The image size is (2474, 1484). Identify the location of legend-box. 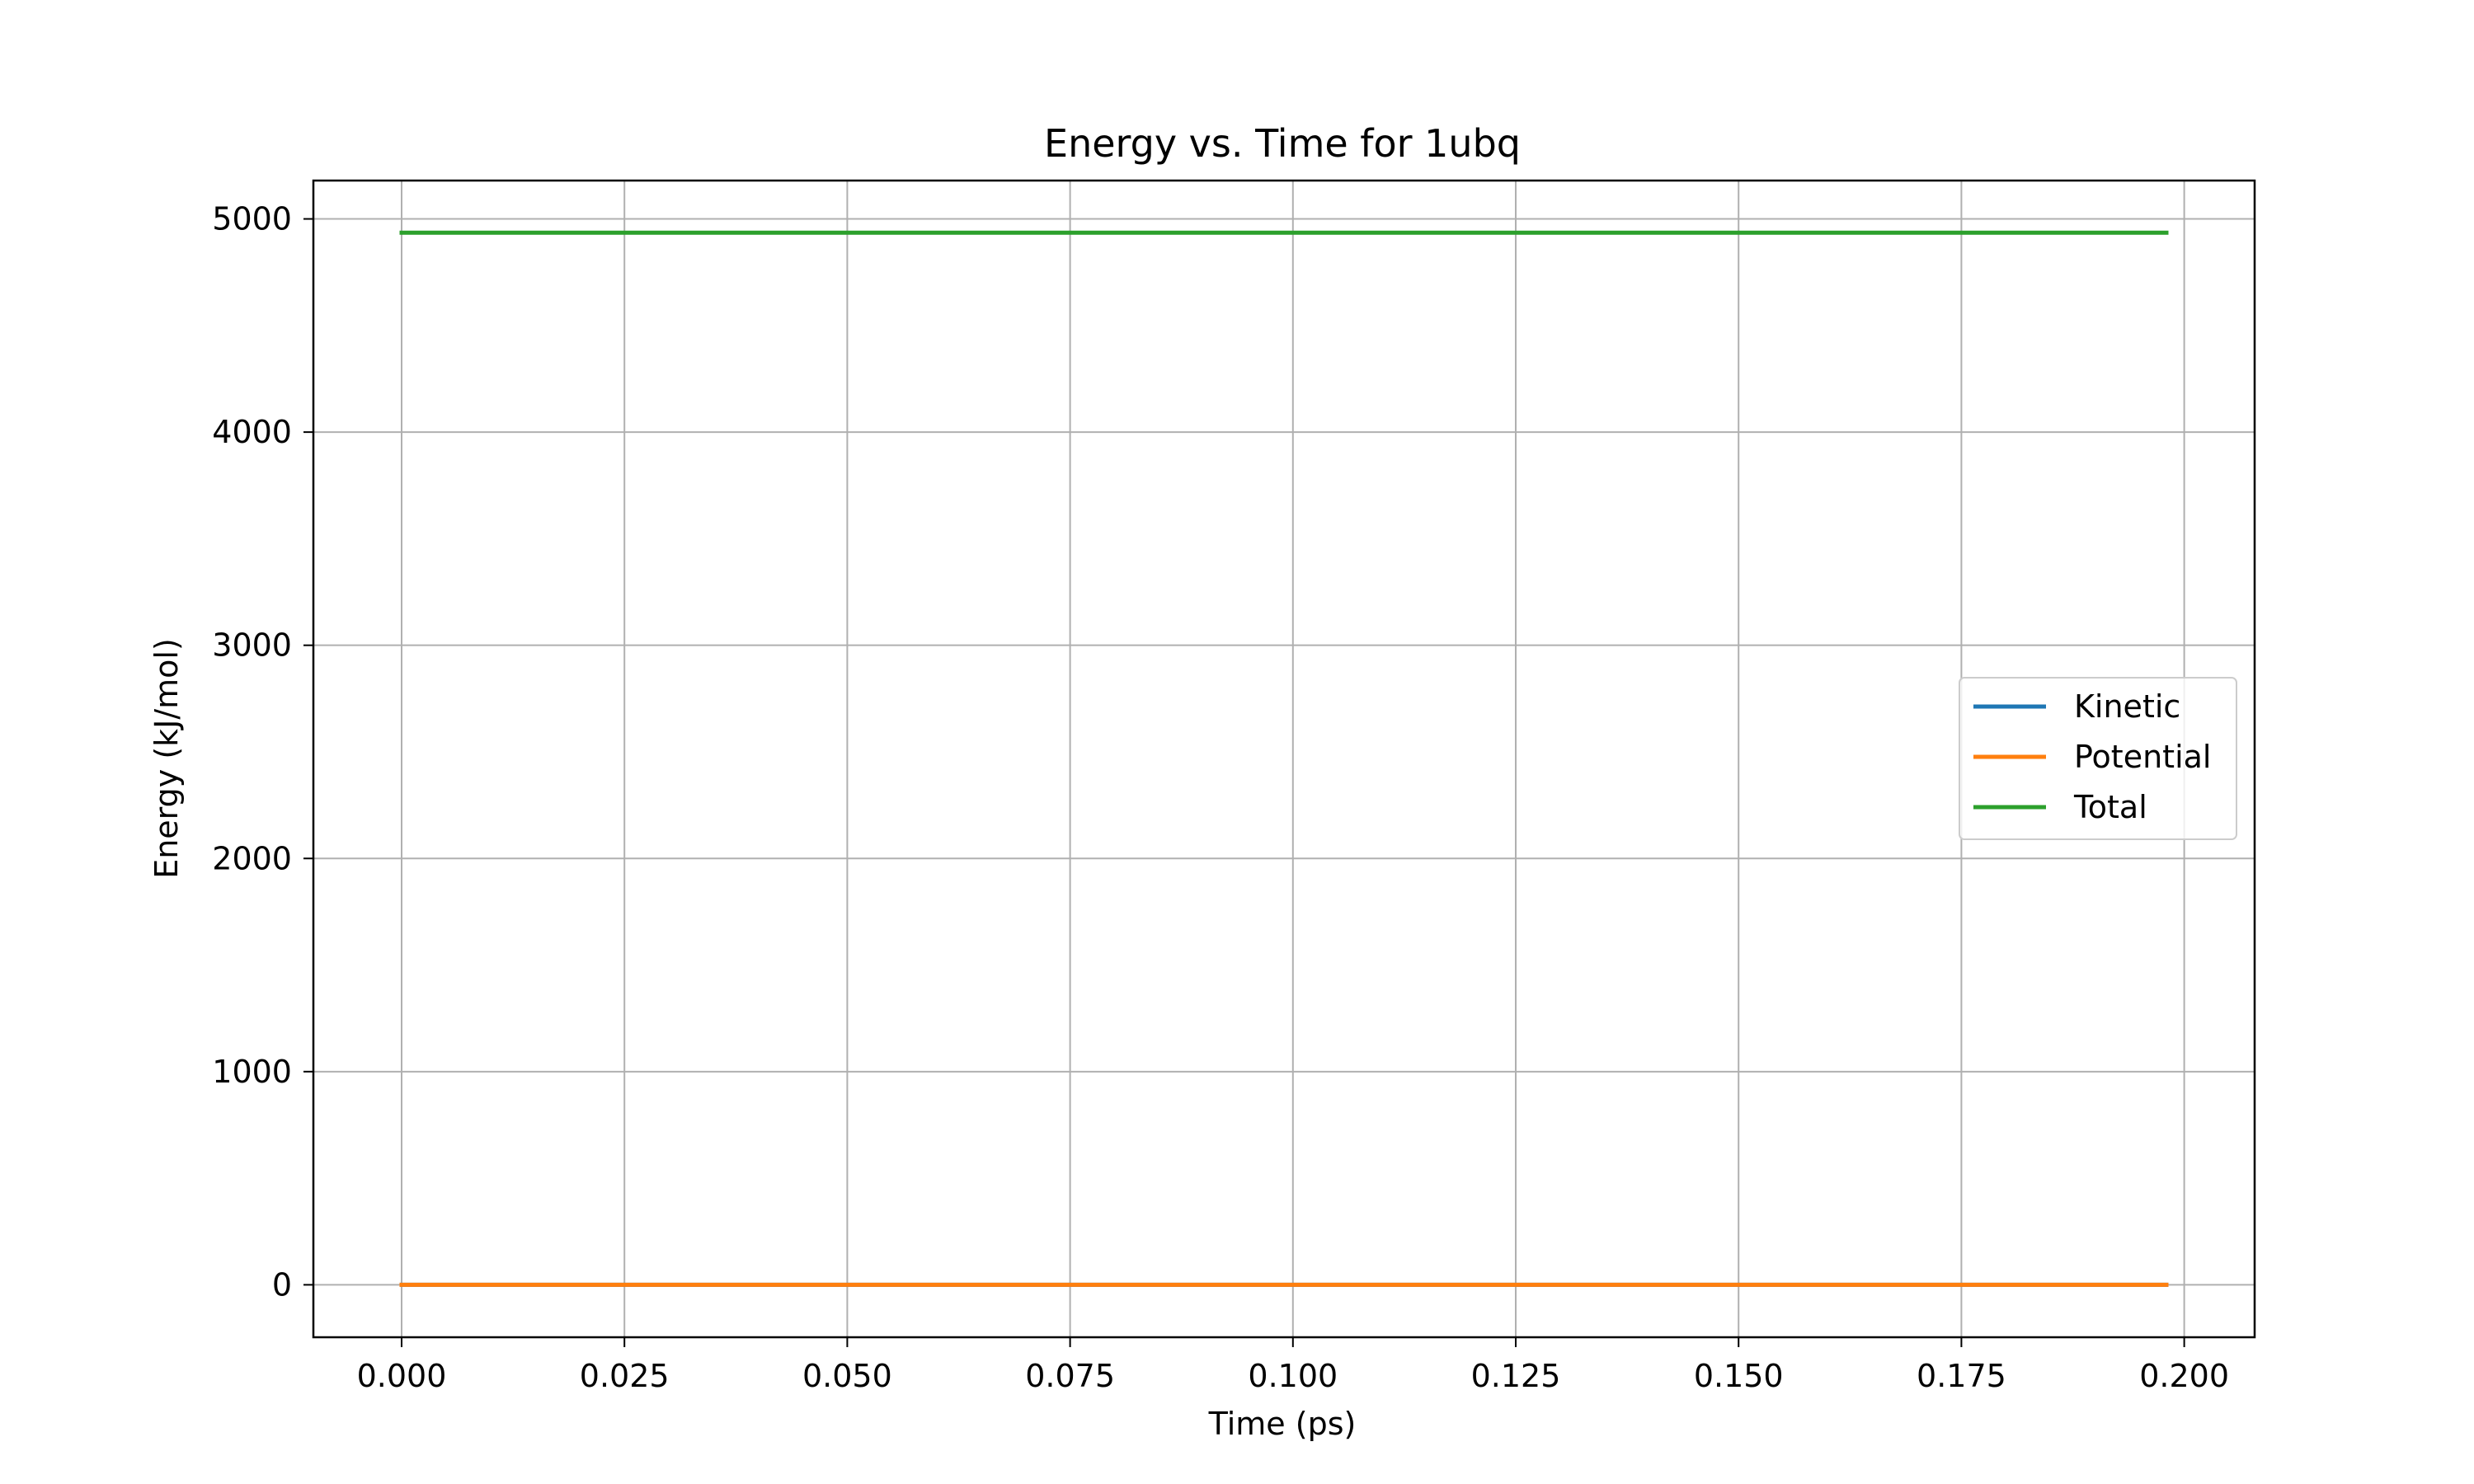
(2098, 758).